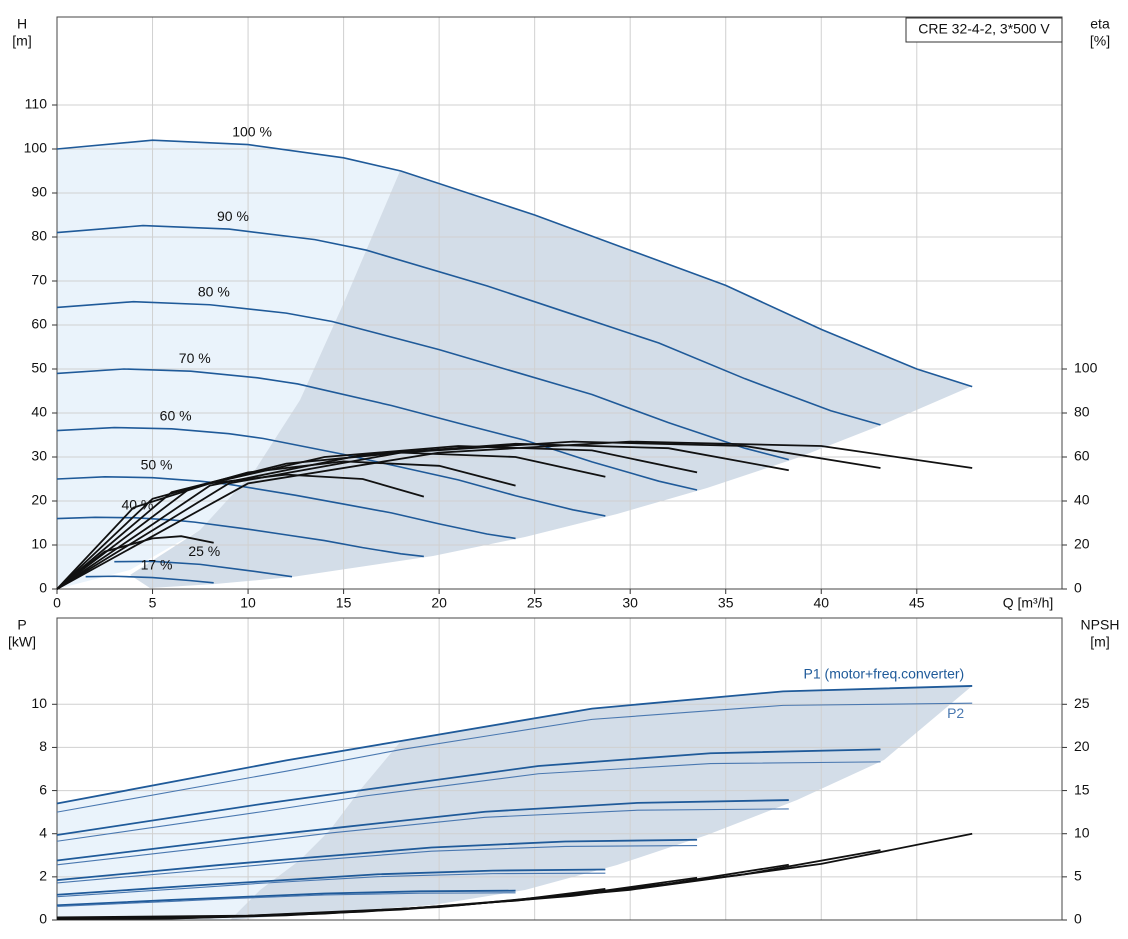 Image resolution: width=1128 pixels, height=939 pixels. I want to click on curve-label: 50 %, so click(157, 464).